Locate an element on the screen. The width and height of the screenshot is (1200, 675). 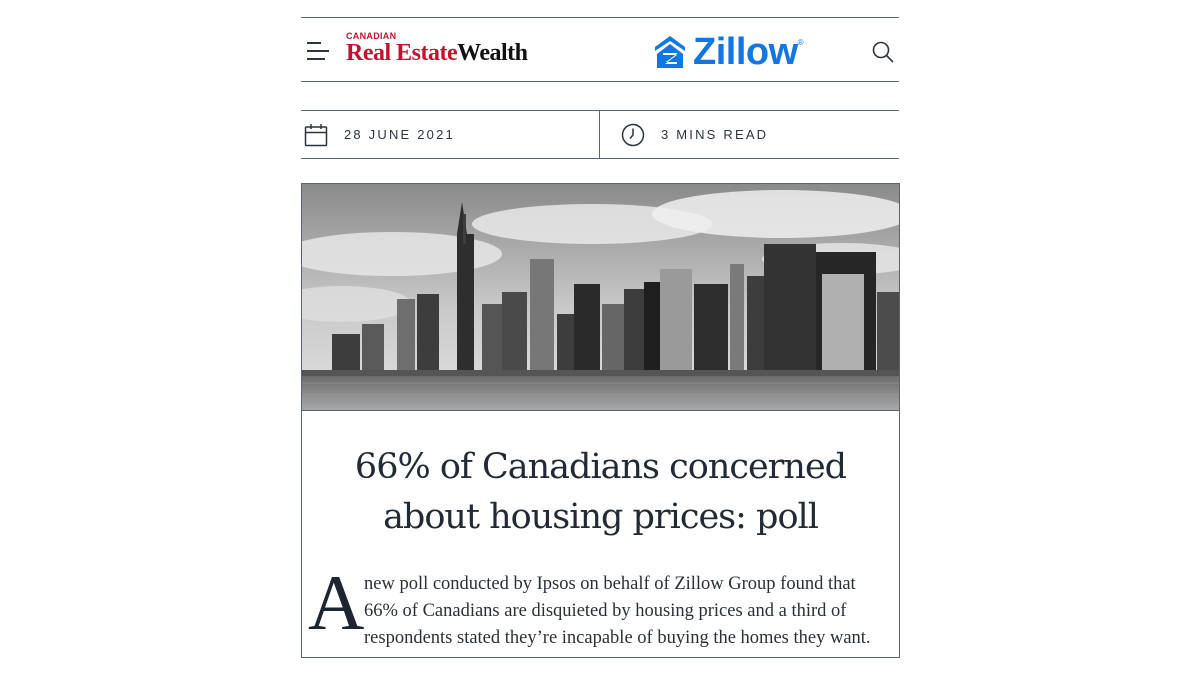
header-bottom-rule is located at coordinates (600, 81).